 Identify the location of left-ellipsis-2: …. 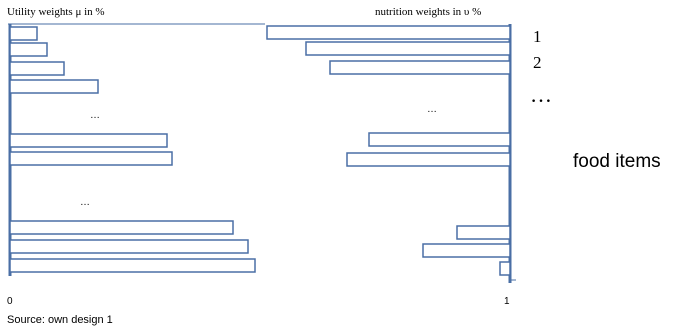
(85, 202).